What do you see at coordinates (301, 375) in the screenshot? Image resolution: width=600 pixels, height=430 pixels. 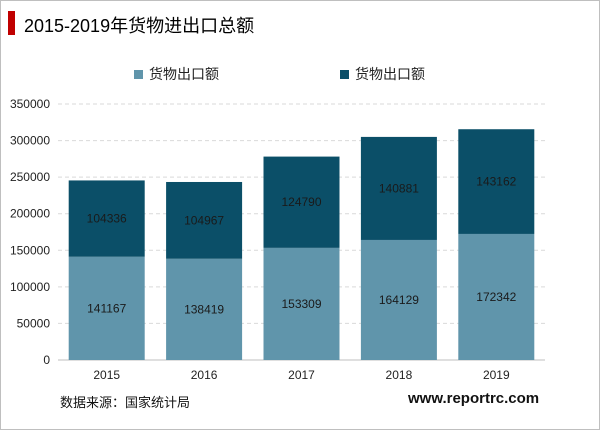 I see `x-tick-label: 2017` at bounding box center [301, 375].